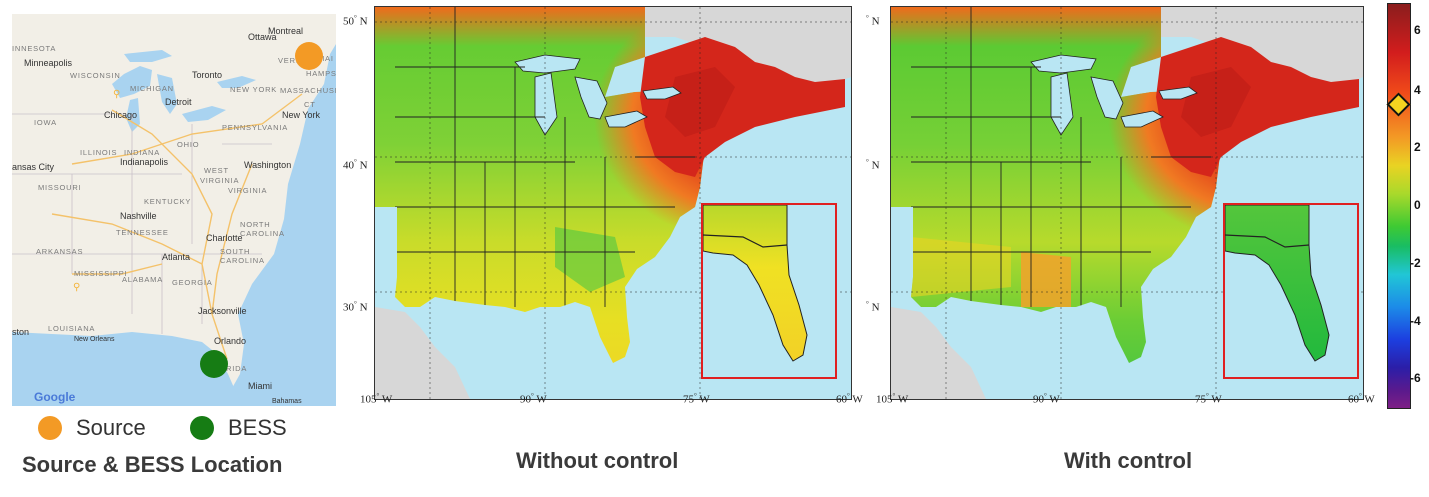  I want to click on city-label-minneapolis: Minneapolis, so click(48, 63).